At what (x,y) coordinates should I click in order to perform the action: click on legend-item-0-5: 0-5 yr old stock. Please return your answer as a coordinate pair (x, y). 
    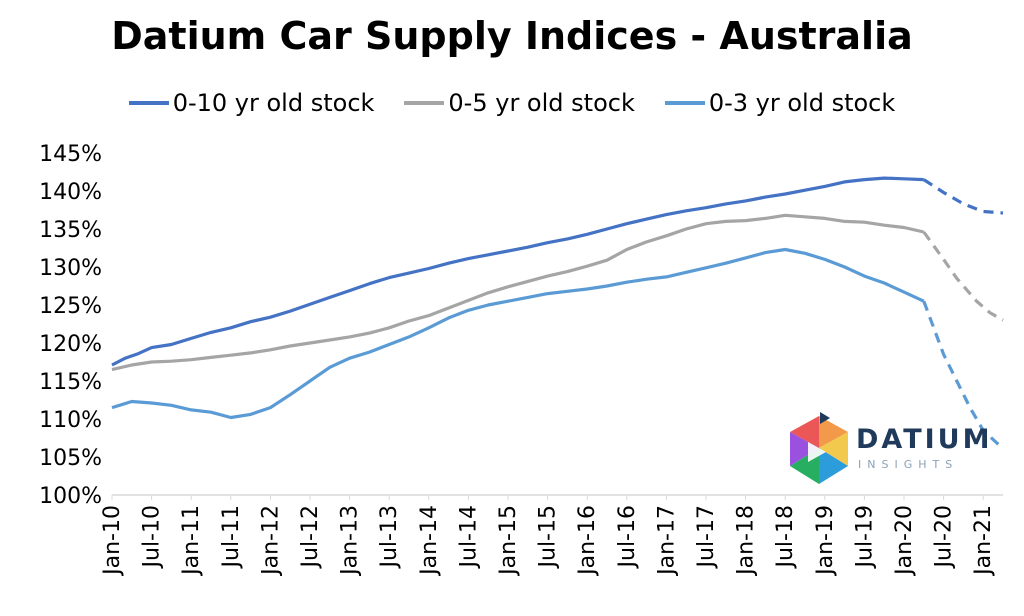
    Looking at the image, I should click on (519, 103).